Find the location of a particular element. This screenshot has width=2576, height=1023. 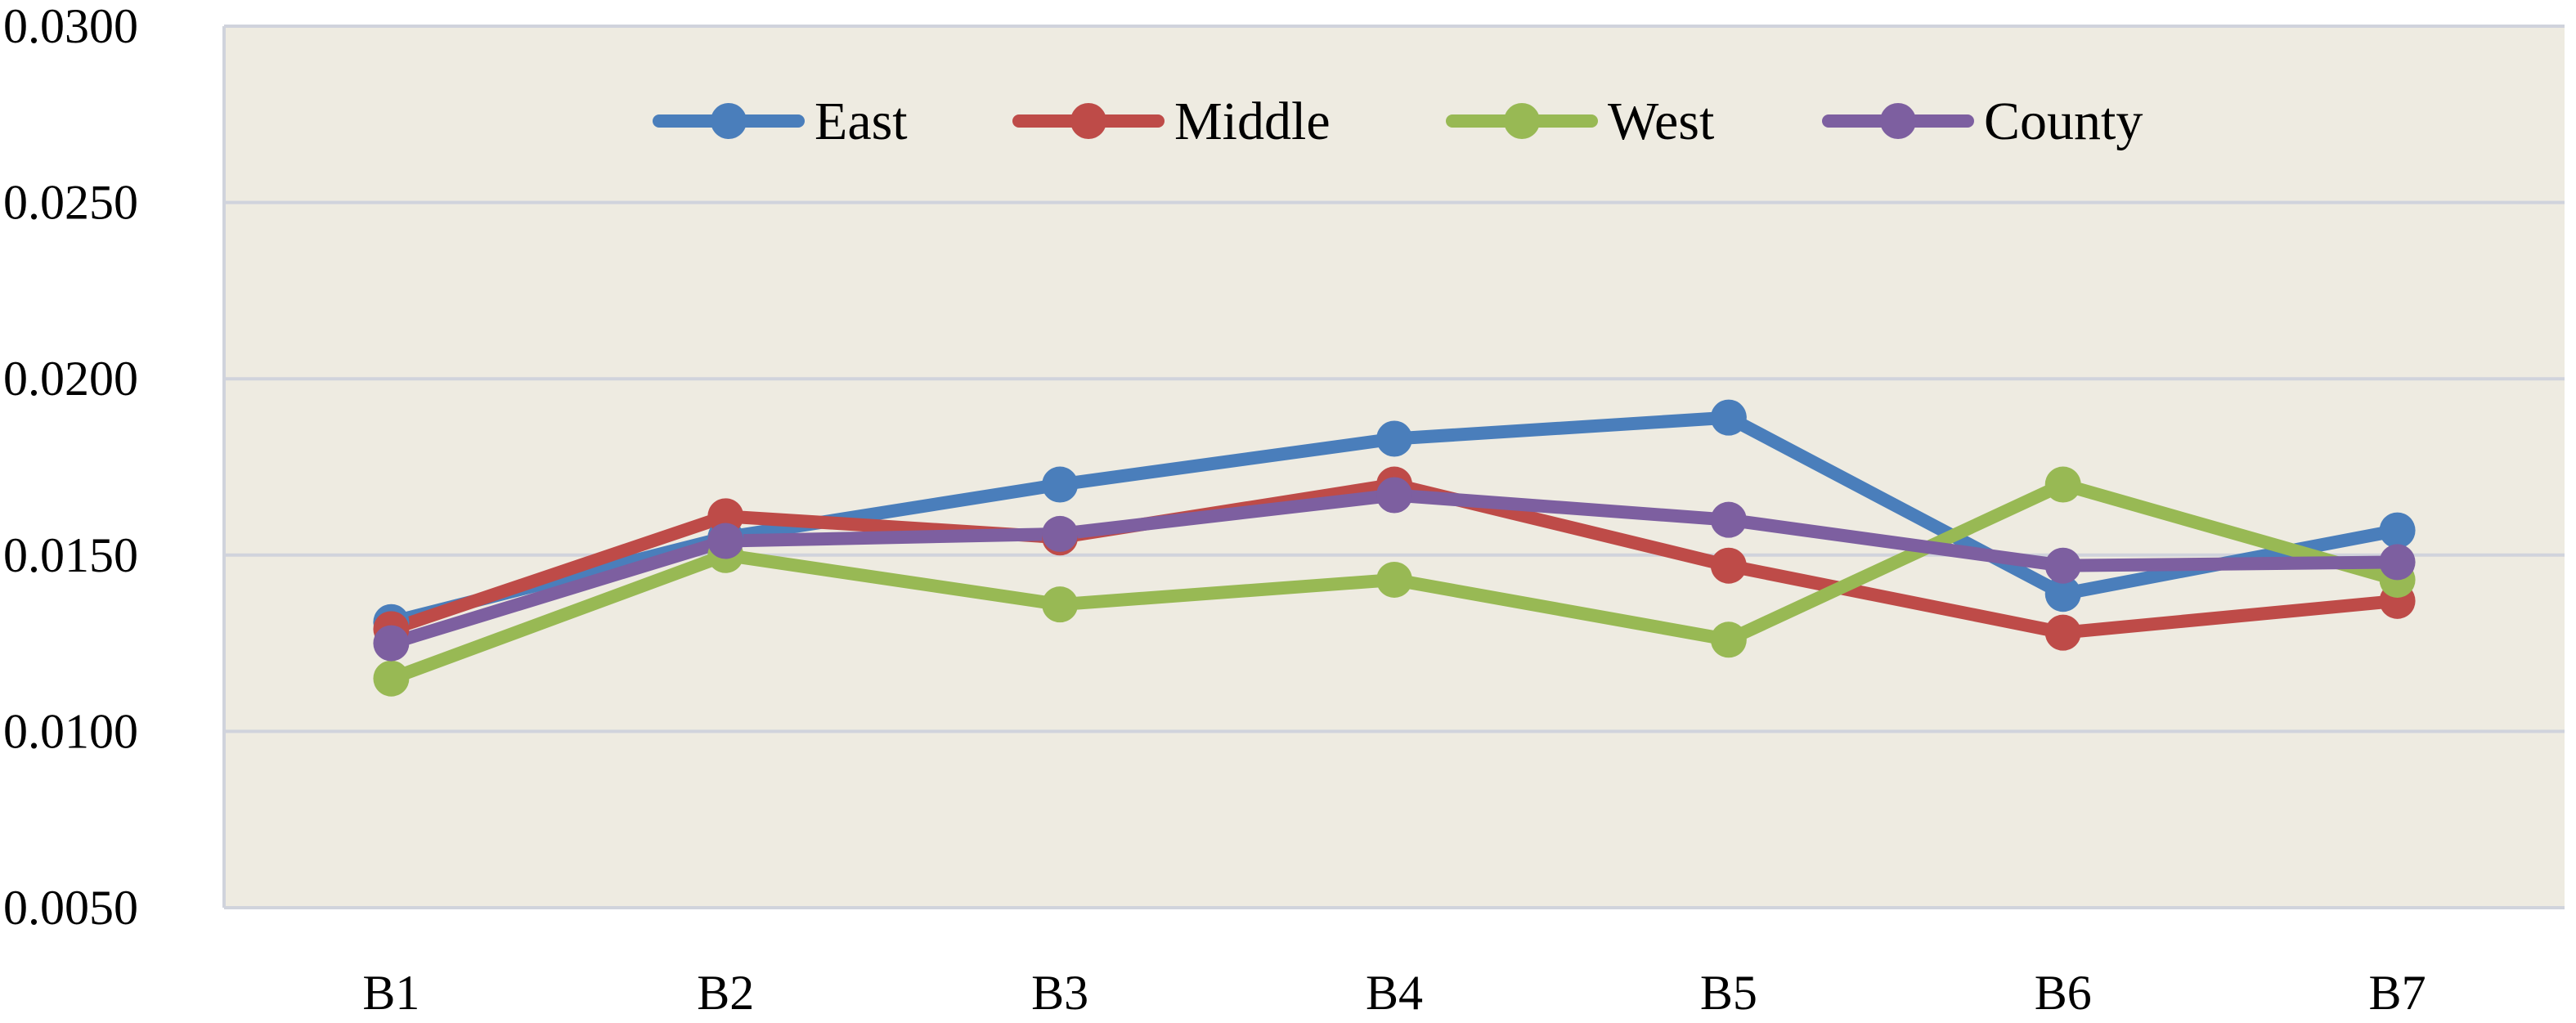

data-point-west-b3 is located at coordinates (1060, 604).